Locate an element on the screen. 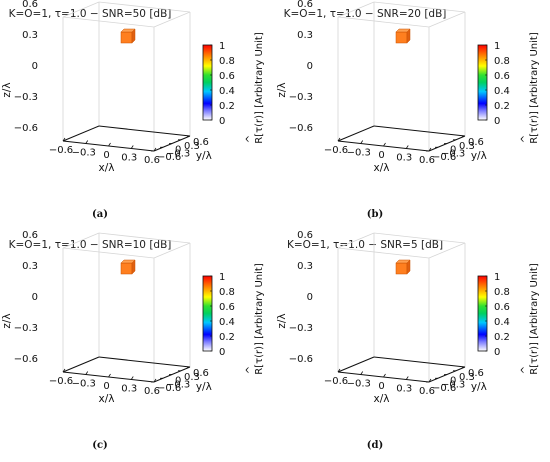  colorbar-tick-label: 0.4 is located at coordinates (502, 91).